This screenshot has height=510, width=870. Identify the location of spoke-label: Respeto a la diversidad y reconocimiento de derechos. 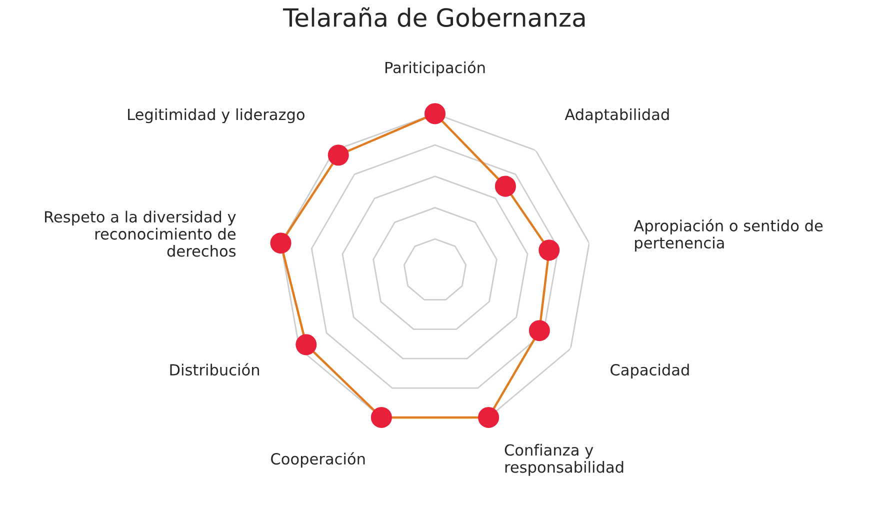
(140, 233).